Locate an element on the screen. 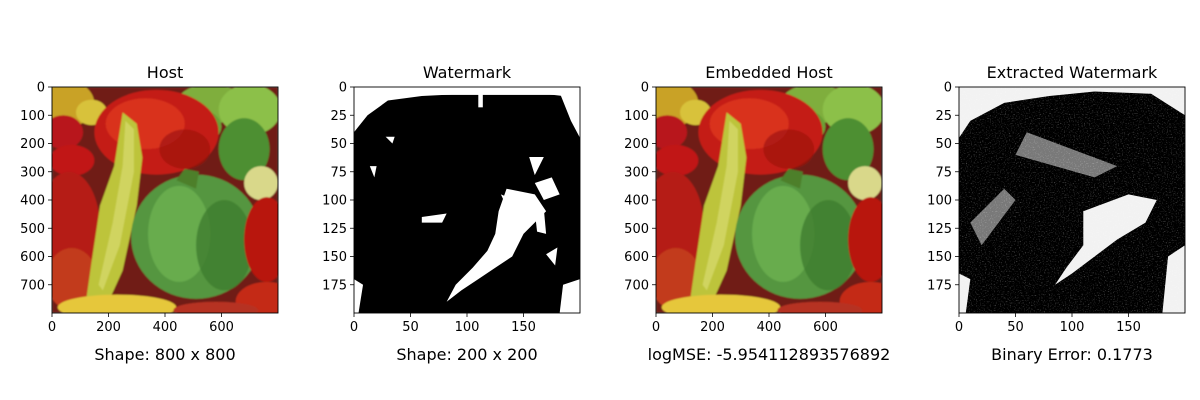 Image resolution: width=1200 pixels, height=400 pixels. panel-caption: logMSE: -5.954112893576892 is located at coordinates (769, 354).